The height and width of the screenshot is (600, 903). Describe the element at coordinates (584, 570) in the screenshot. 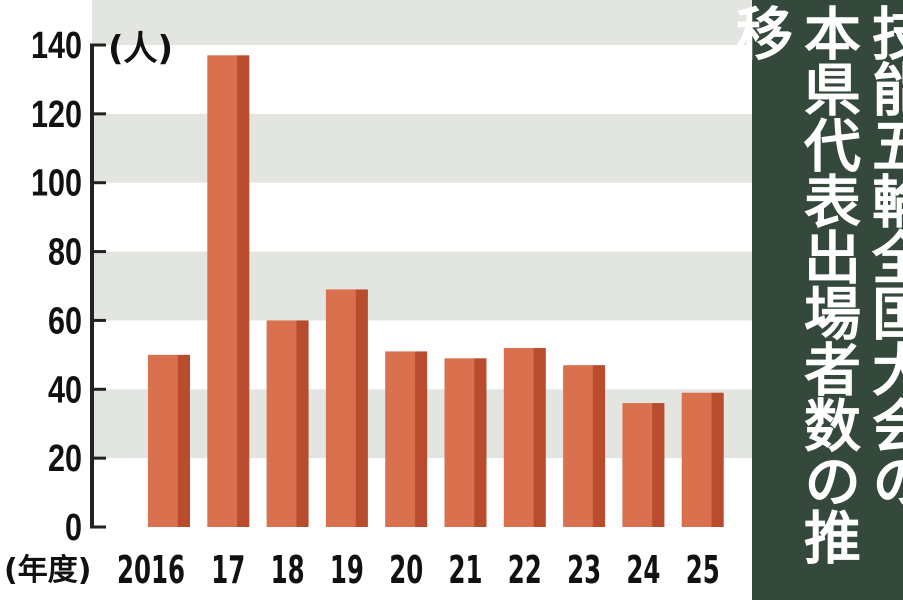

I see `x-tick-label: 23` at that location.